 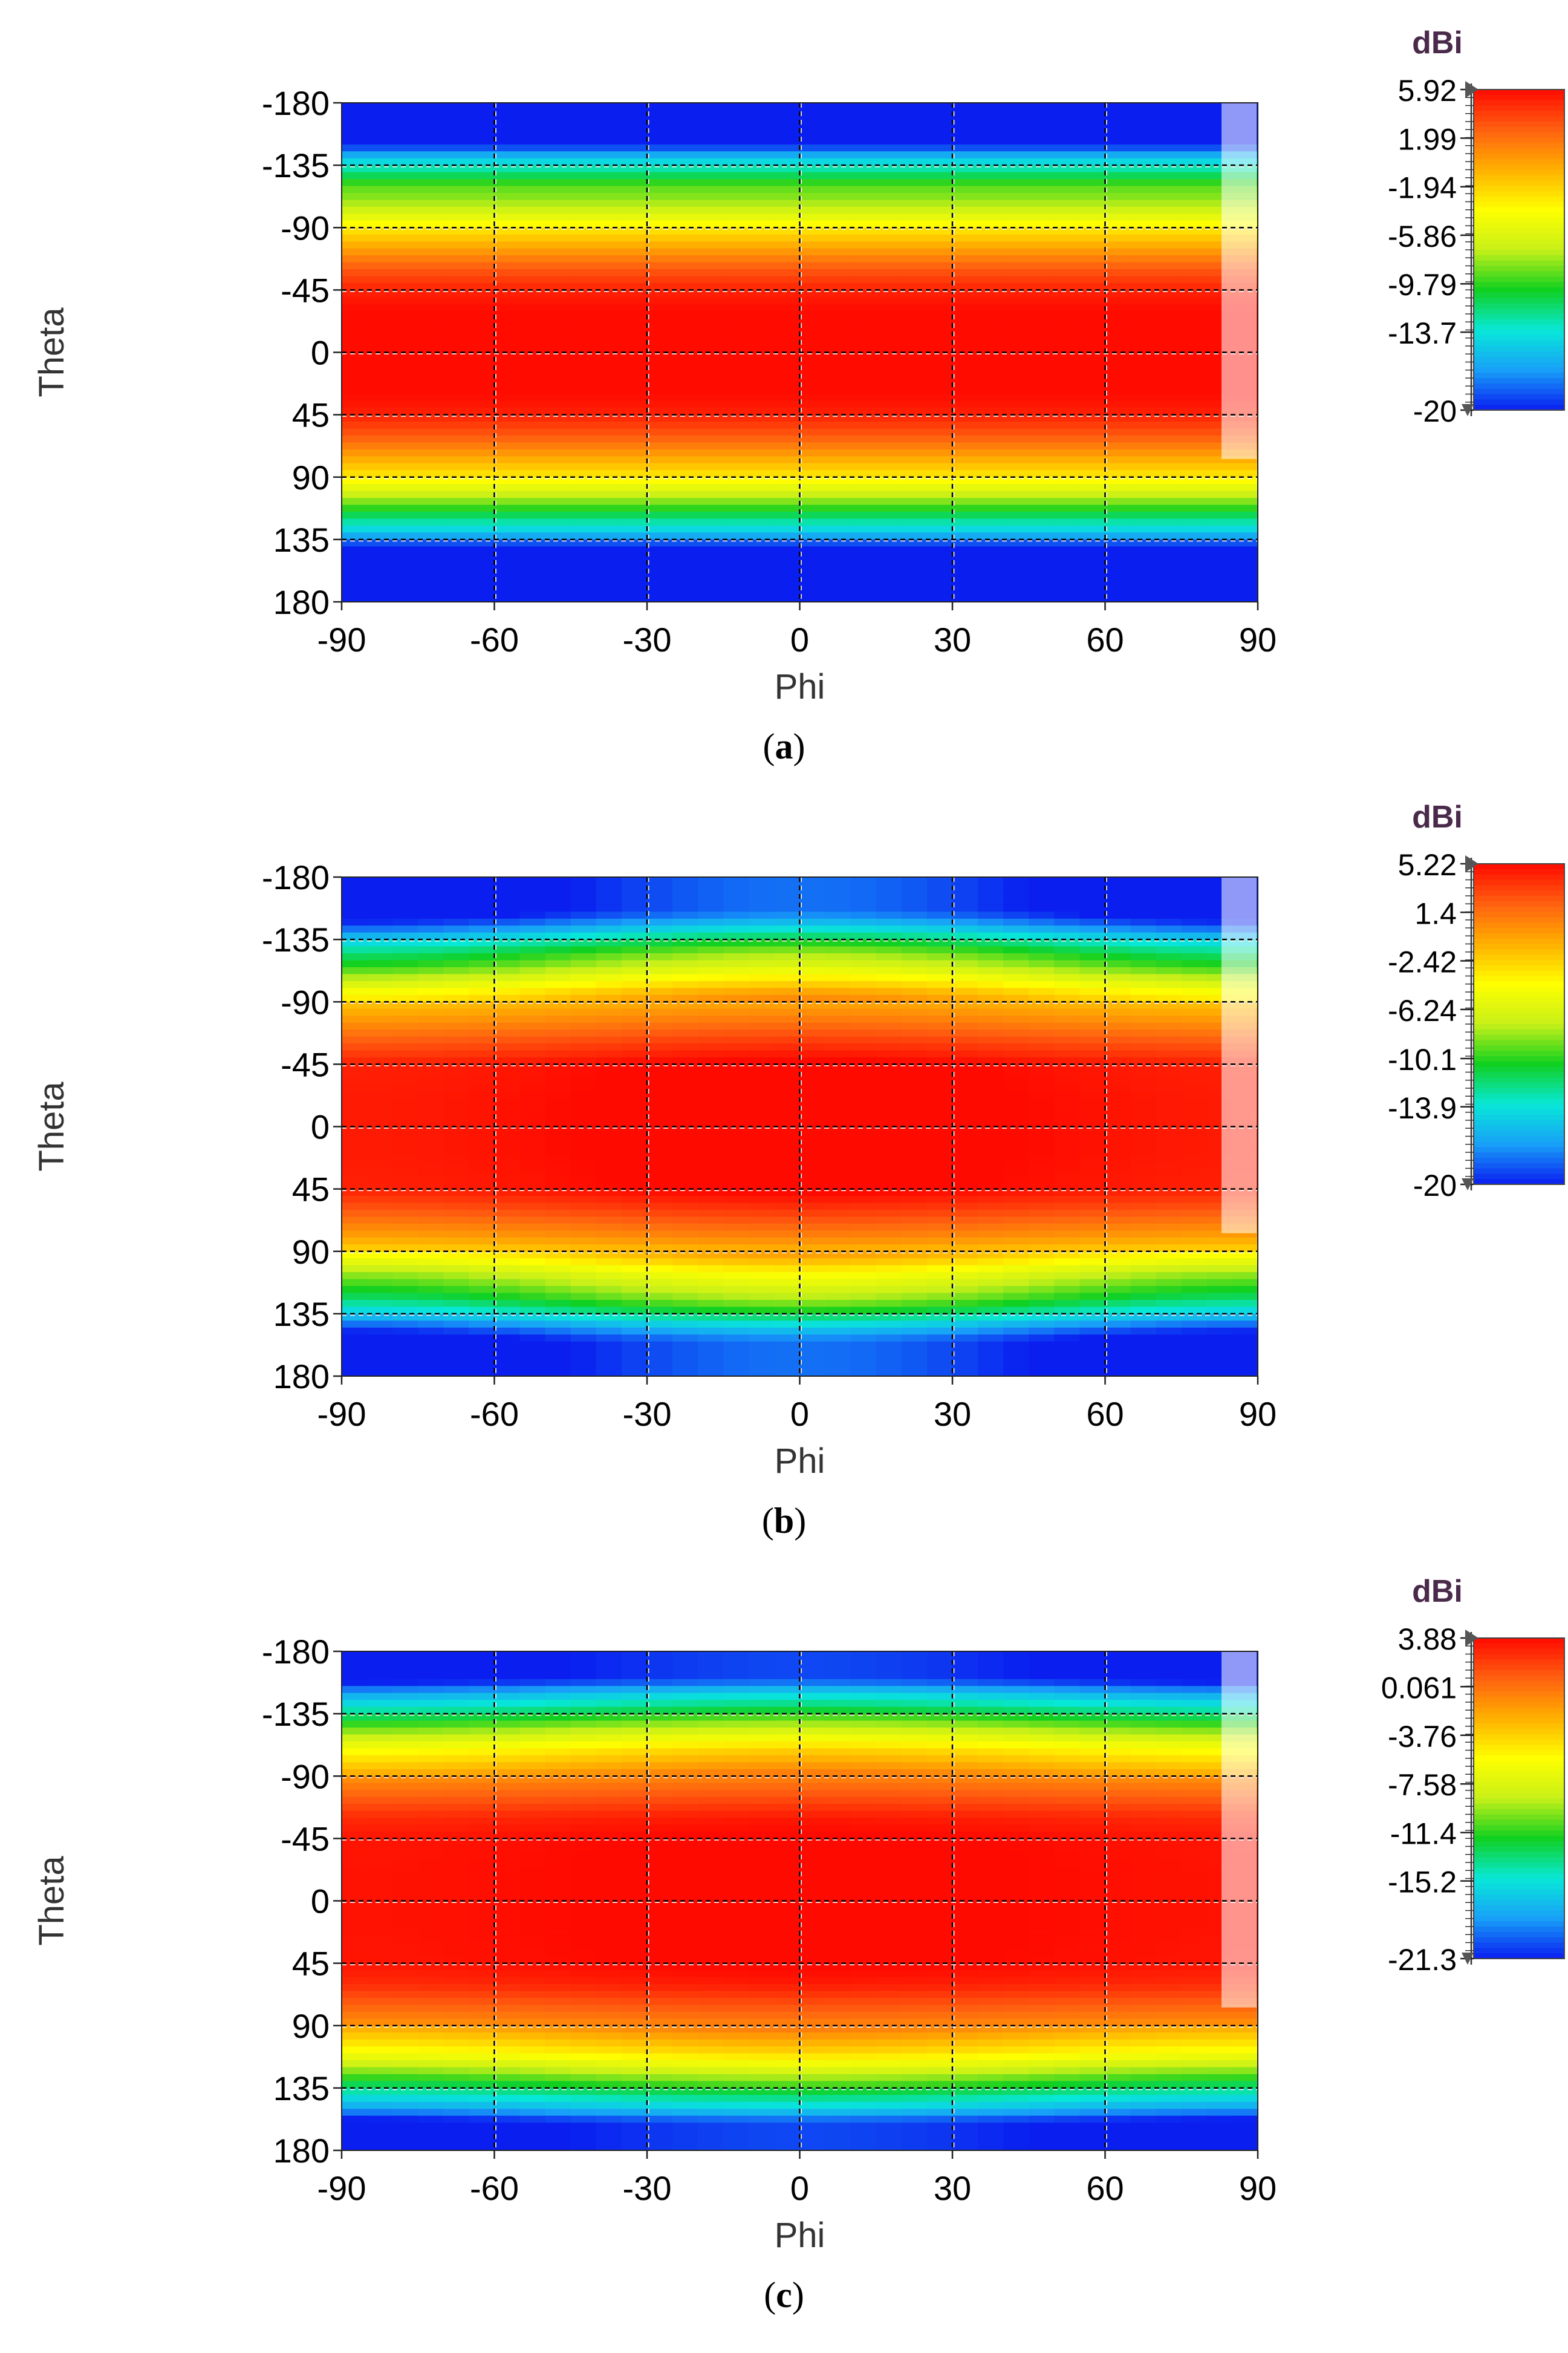 What do you see at coordinates (1468, 410) in the screenshot?
I see `colorbar-min-marker-icon` at bounding box center [1468, 410].